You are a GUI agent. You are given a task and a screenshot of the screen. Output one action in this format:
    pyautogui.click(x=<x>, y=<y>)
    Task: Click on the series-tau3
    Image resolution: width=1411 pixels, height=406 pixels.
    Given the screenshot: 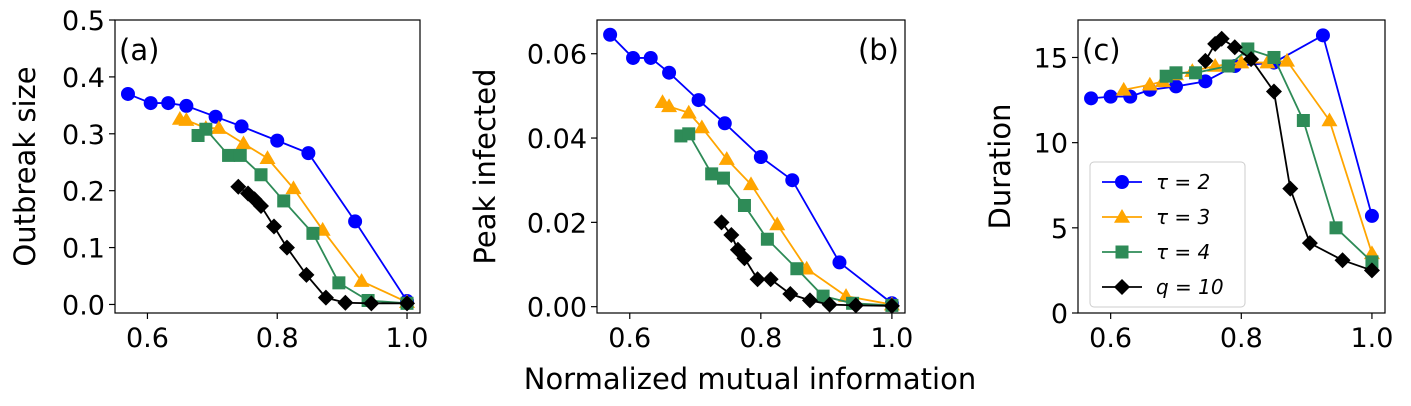 What is the action you would take?
    pyautogui.click(x=293, y=209)
    